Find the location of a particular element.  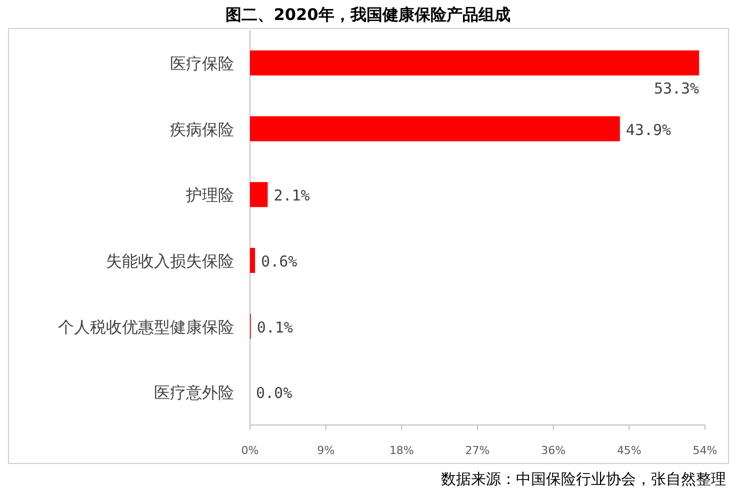

data-label: 0.1% is located at coordinates (274, 327).